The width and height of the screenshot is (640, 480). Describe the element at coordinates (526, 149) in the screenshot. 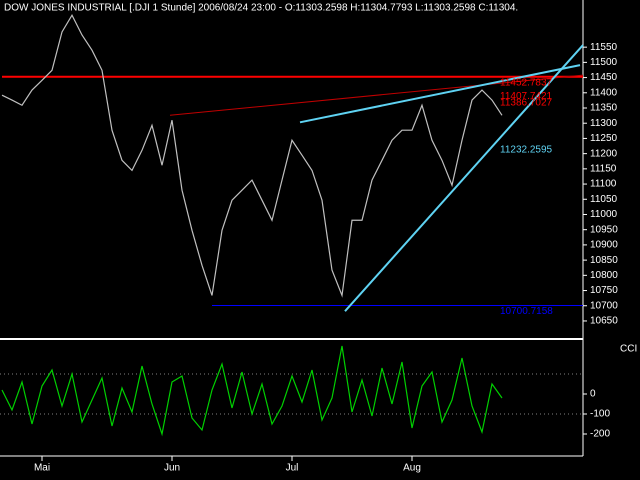

I see `price-label: 11232.2595` at that location.